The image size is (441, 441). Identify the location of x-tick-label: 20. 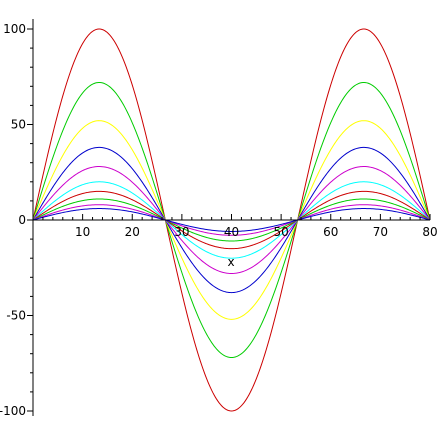
(132, 232).